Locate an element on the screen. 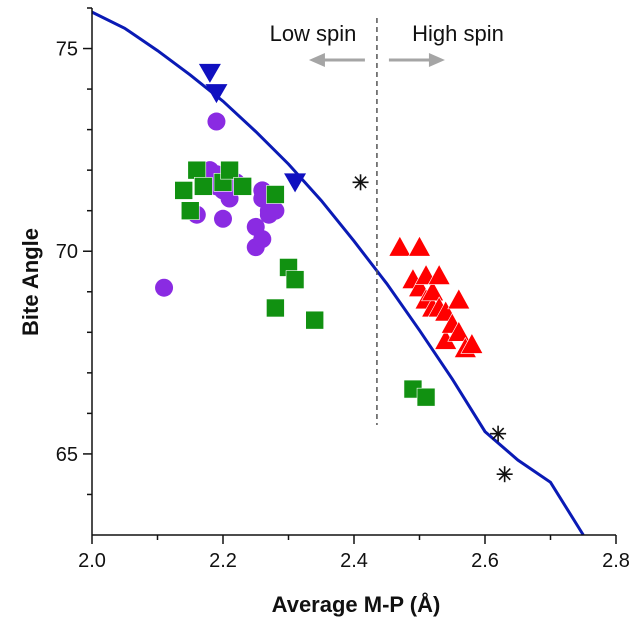  low-spin-arrow-head is located at coordinates (316, 60).